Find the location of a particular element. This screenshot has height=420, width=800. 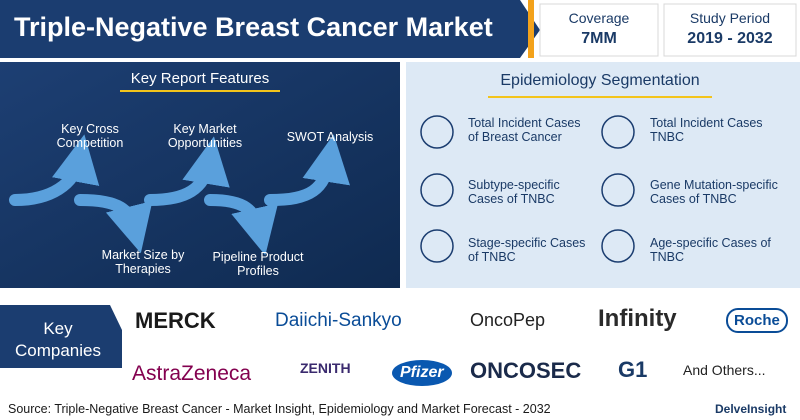

epi-icons is located at coordinates (527, 189).